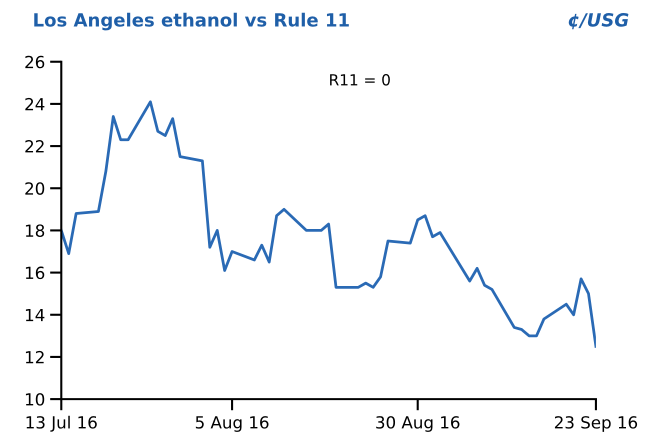 The image size is (652, 441). Describe the element at coordinates (35, 399) in the screenshot. I see `y-tick-label: 10` at that location.